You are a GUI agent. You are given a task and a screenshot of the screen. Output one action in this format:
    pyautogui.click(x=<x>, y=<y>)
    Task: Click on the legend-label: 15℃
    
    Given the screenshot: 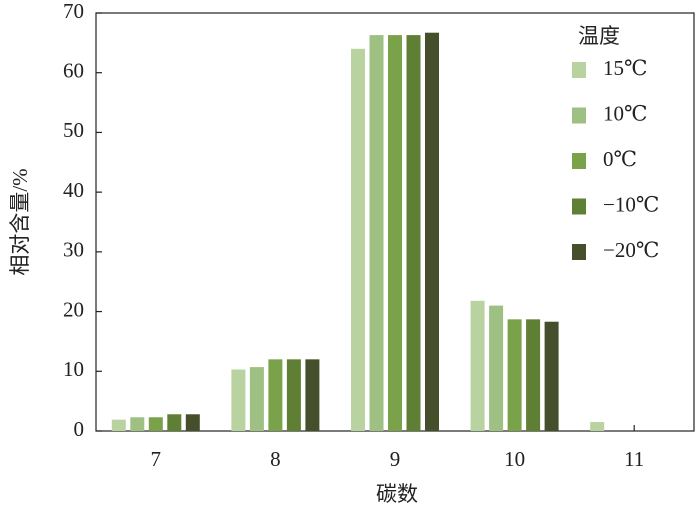 What is the action you would take?
    pyautogui.click(x=625, y=68)
    